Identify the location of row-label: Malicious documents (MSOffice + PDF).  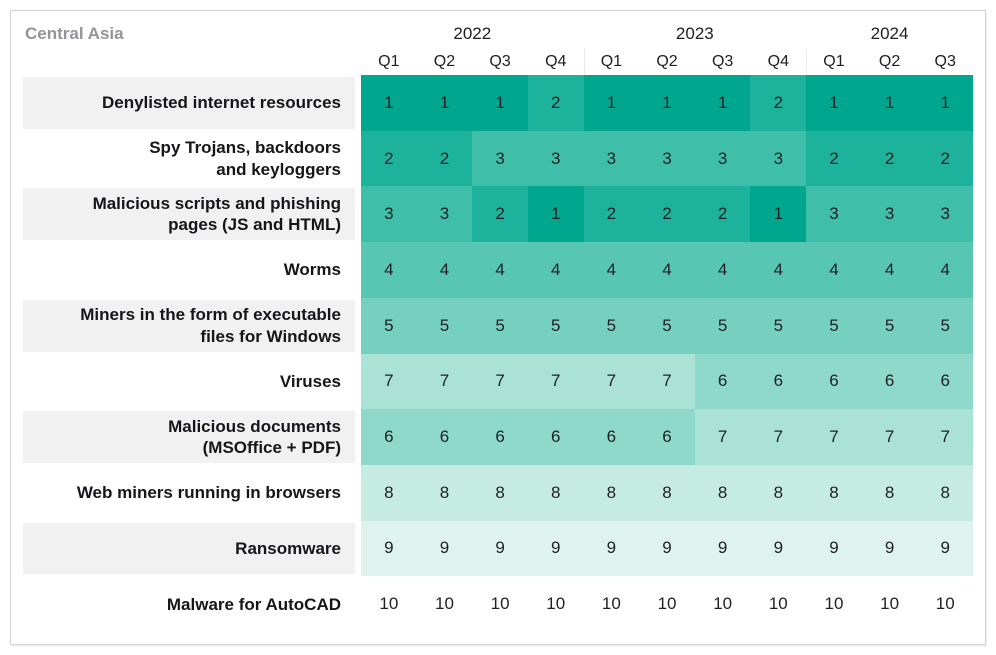
(189, 437).